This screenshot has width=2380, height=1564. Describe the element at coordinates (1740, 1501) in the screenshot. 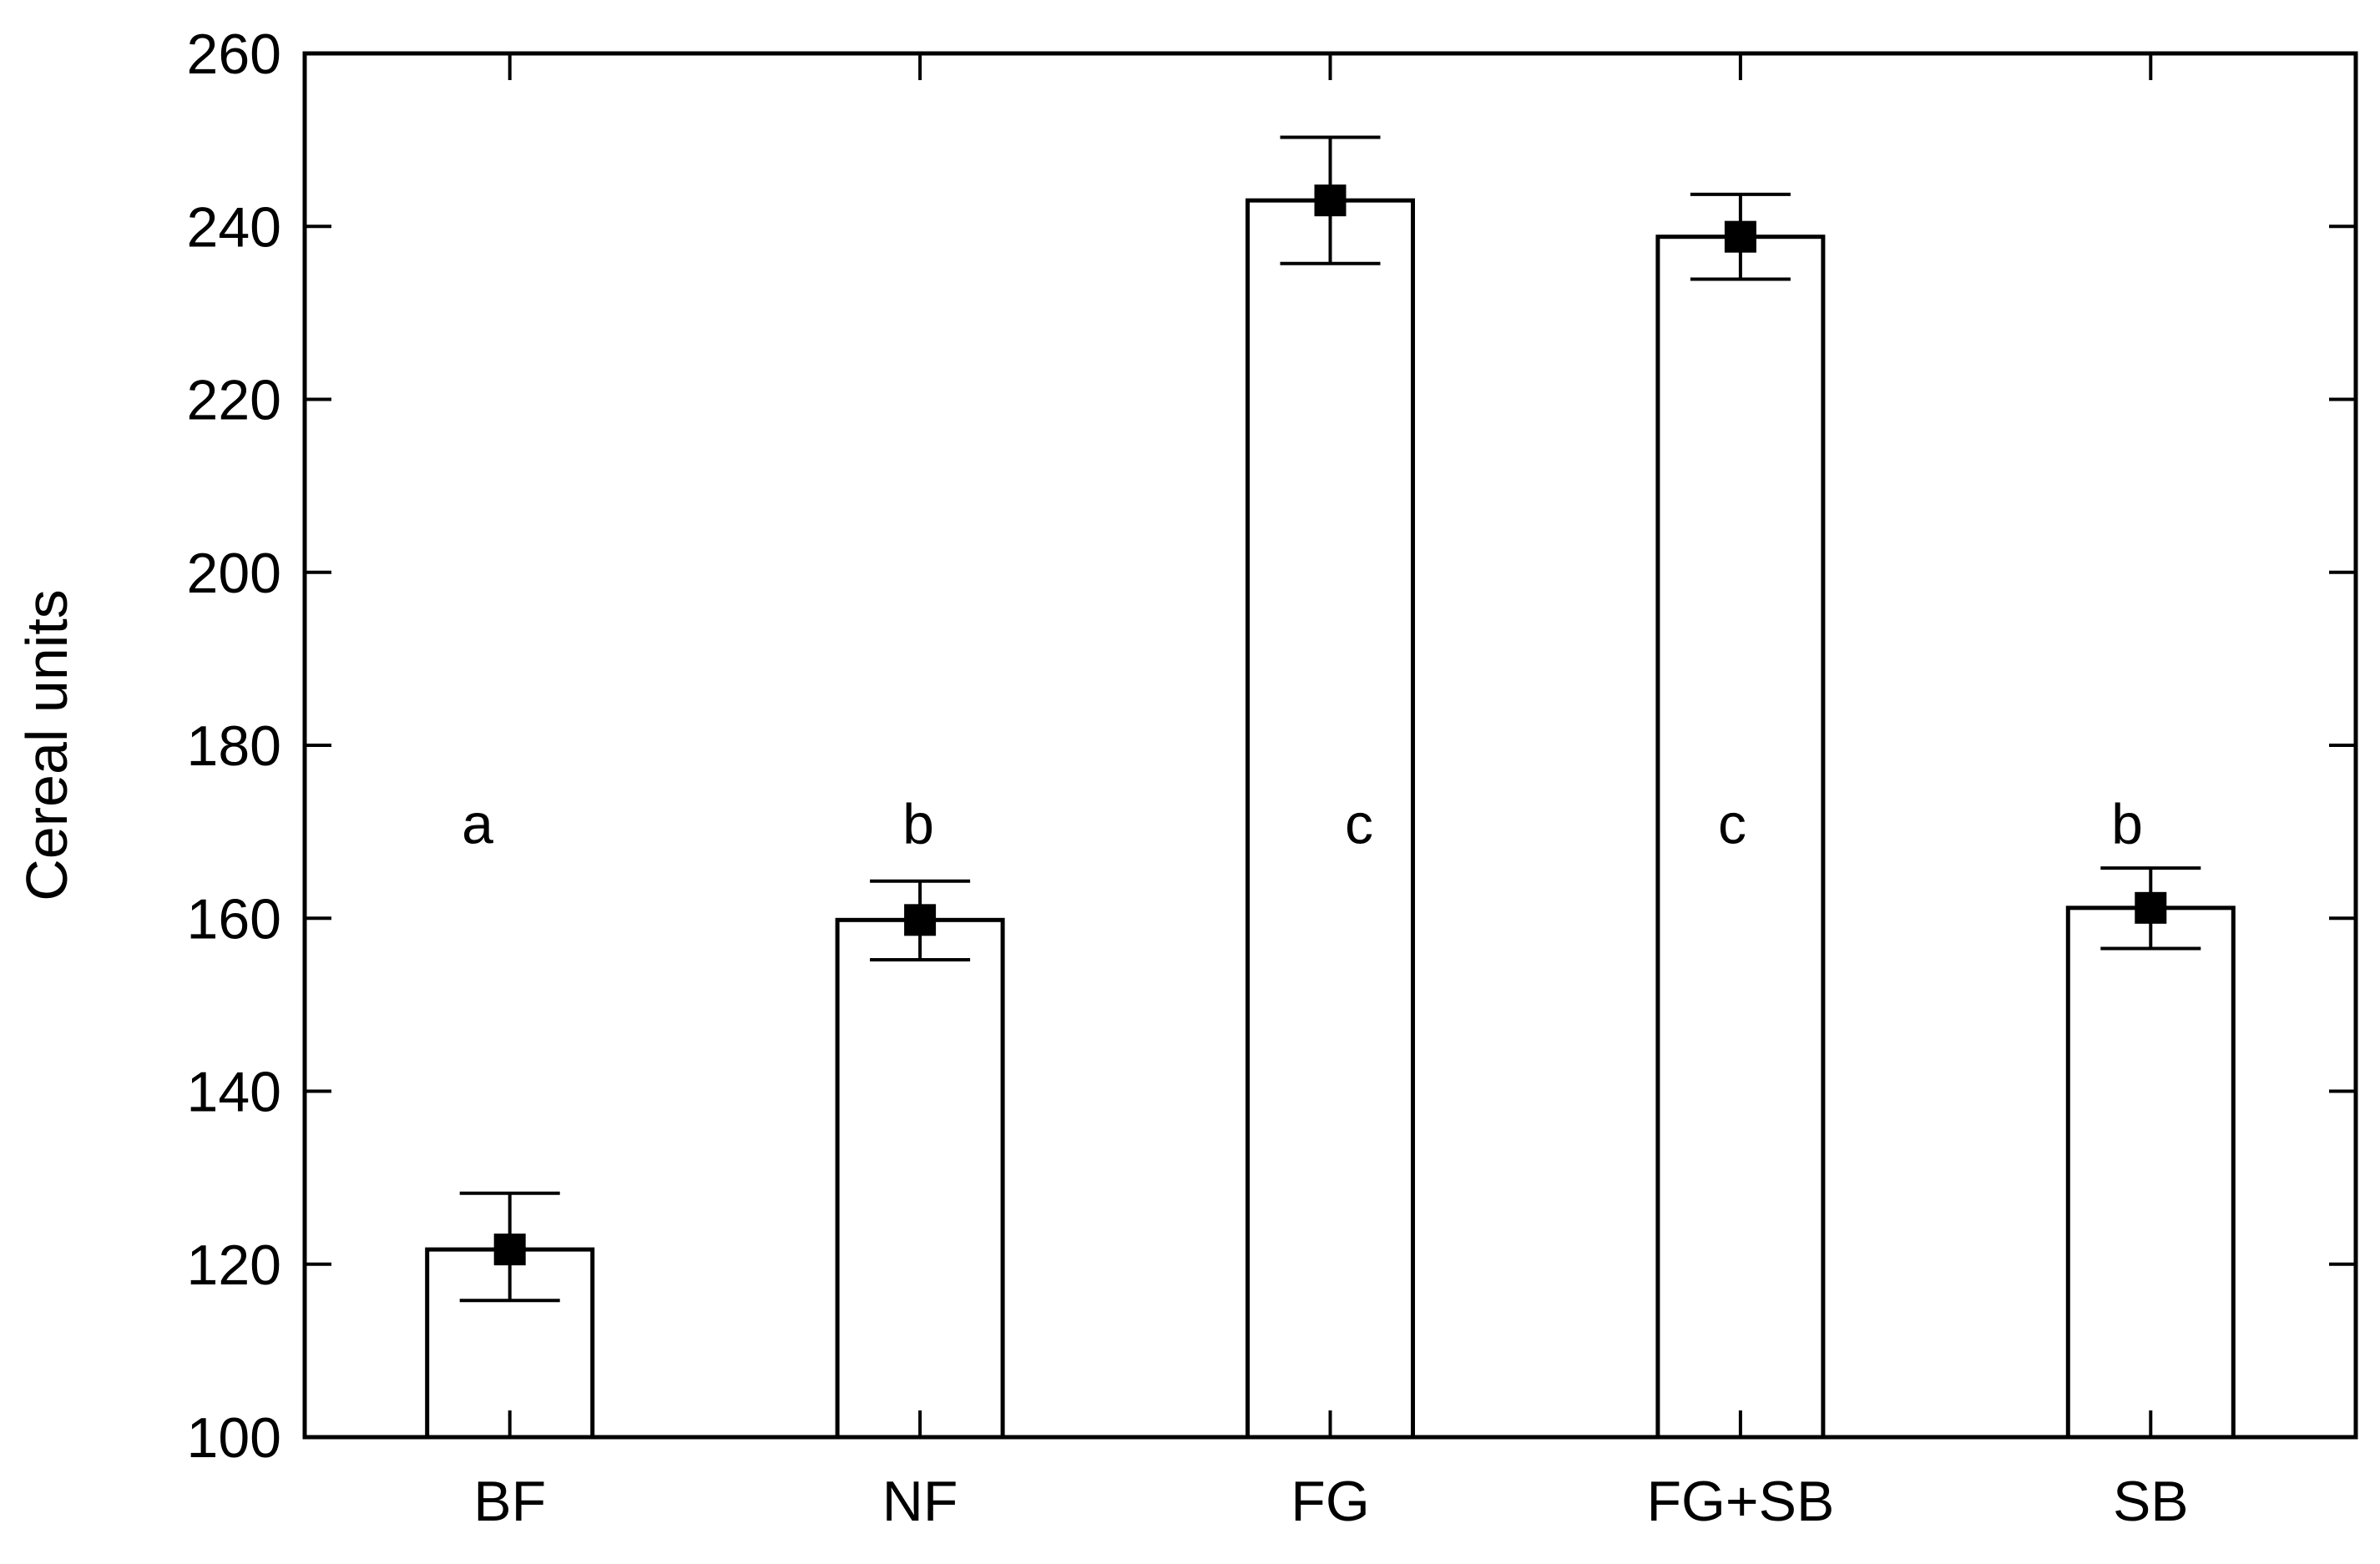

I see `x-tick-label: FG+SB` at that location.